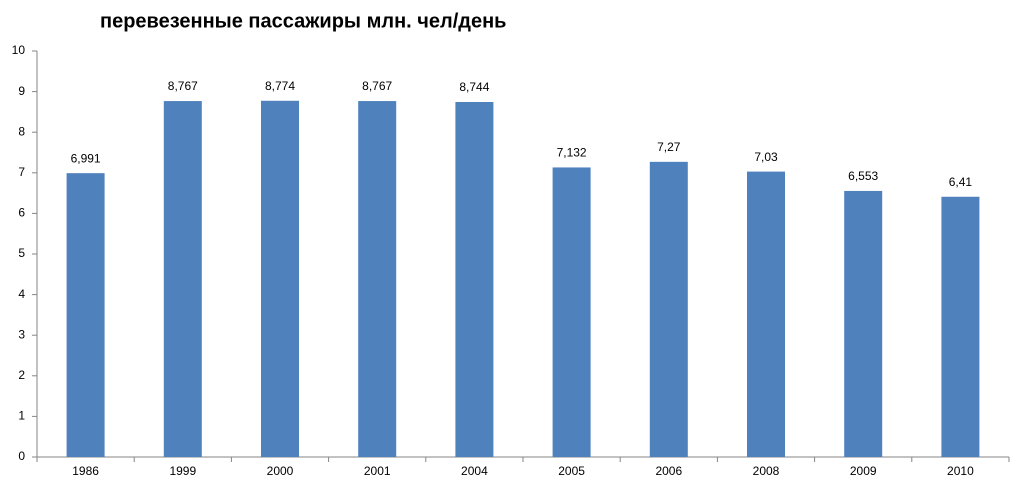 The width and height of the screenshot is (1023, 502). Describe the element at coordinates (21, 172) in the screenshot. I see `y-tick-label: 7` at that location.